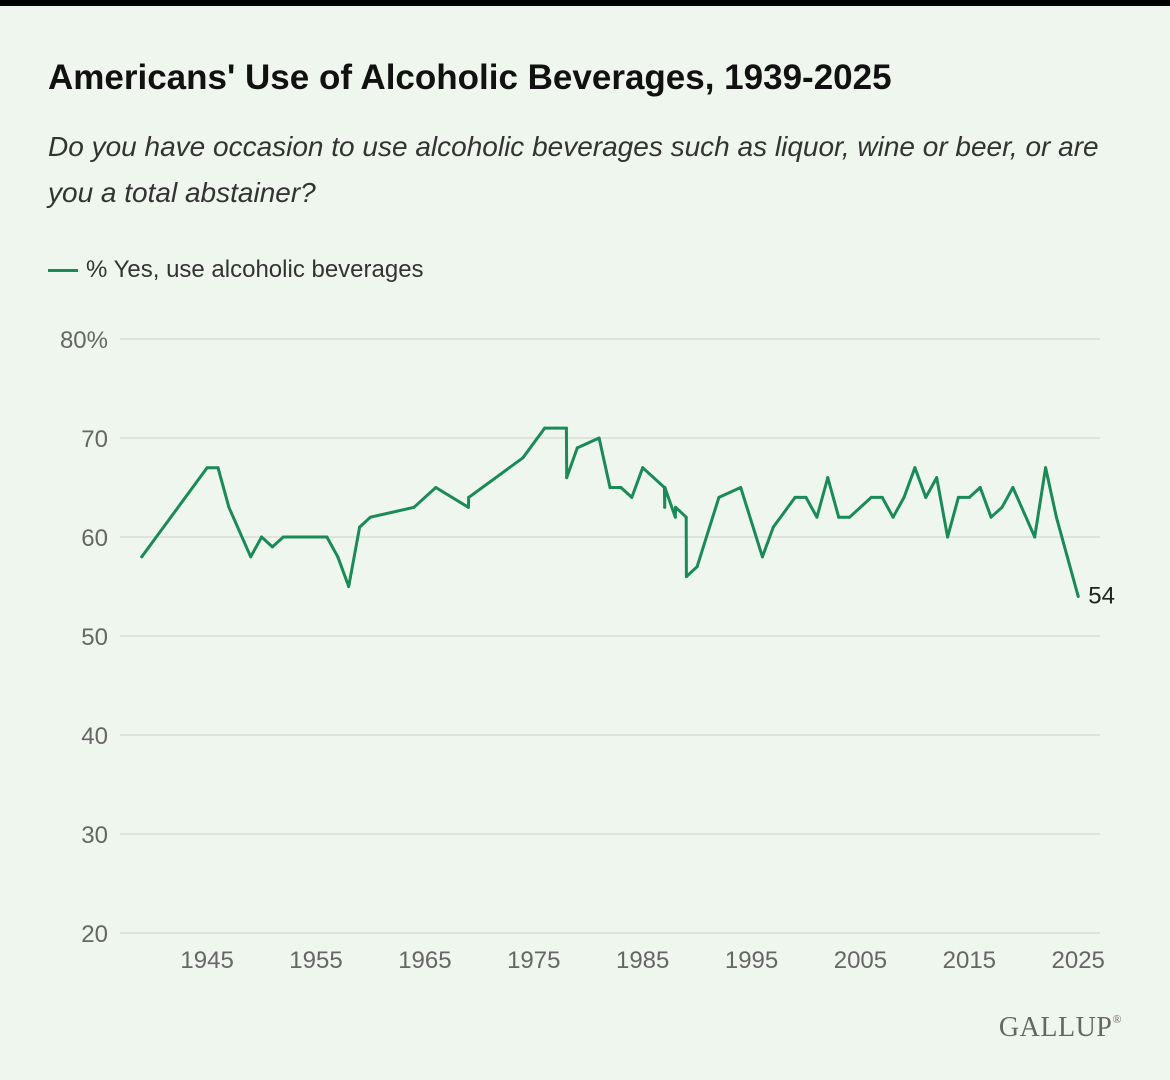 This screenshot has width=1170, height=1080. I want to click on x-tick-label: 1965, so click(424, 960).